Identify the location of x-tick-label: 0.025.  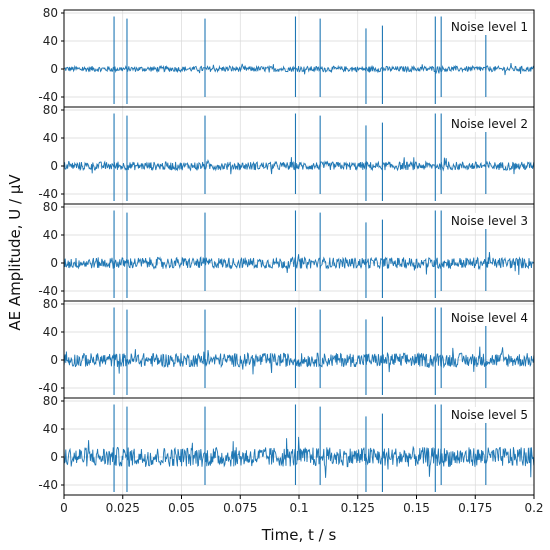
(123, 508).